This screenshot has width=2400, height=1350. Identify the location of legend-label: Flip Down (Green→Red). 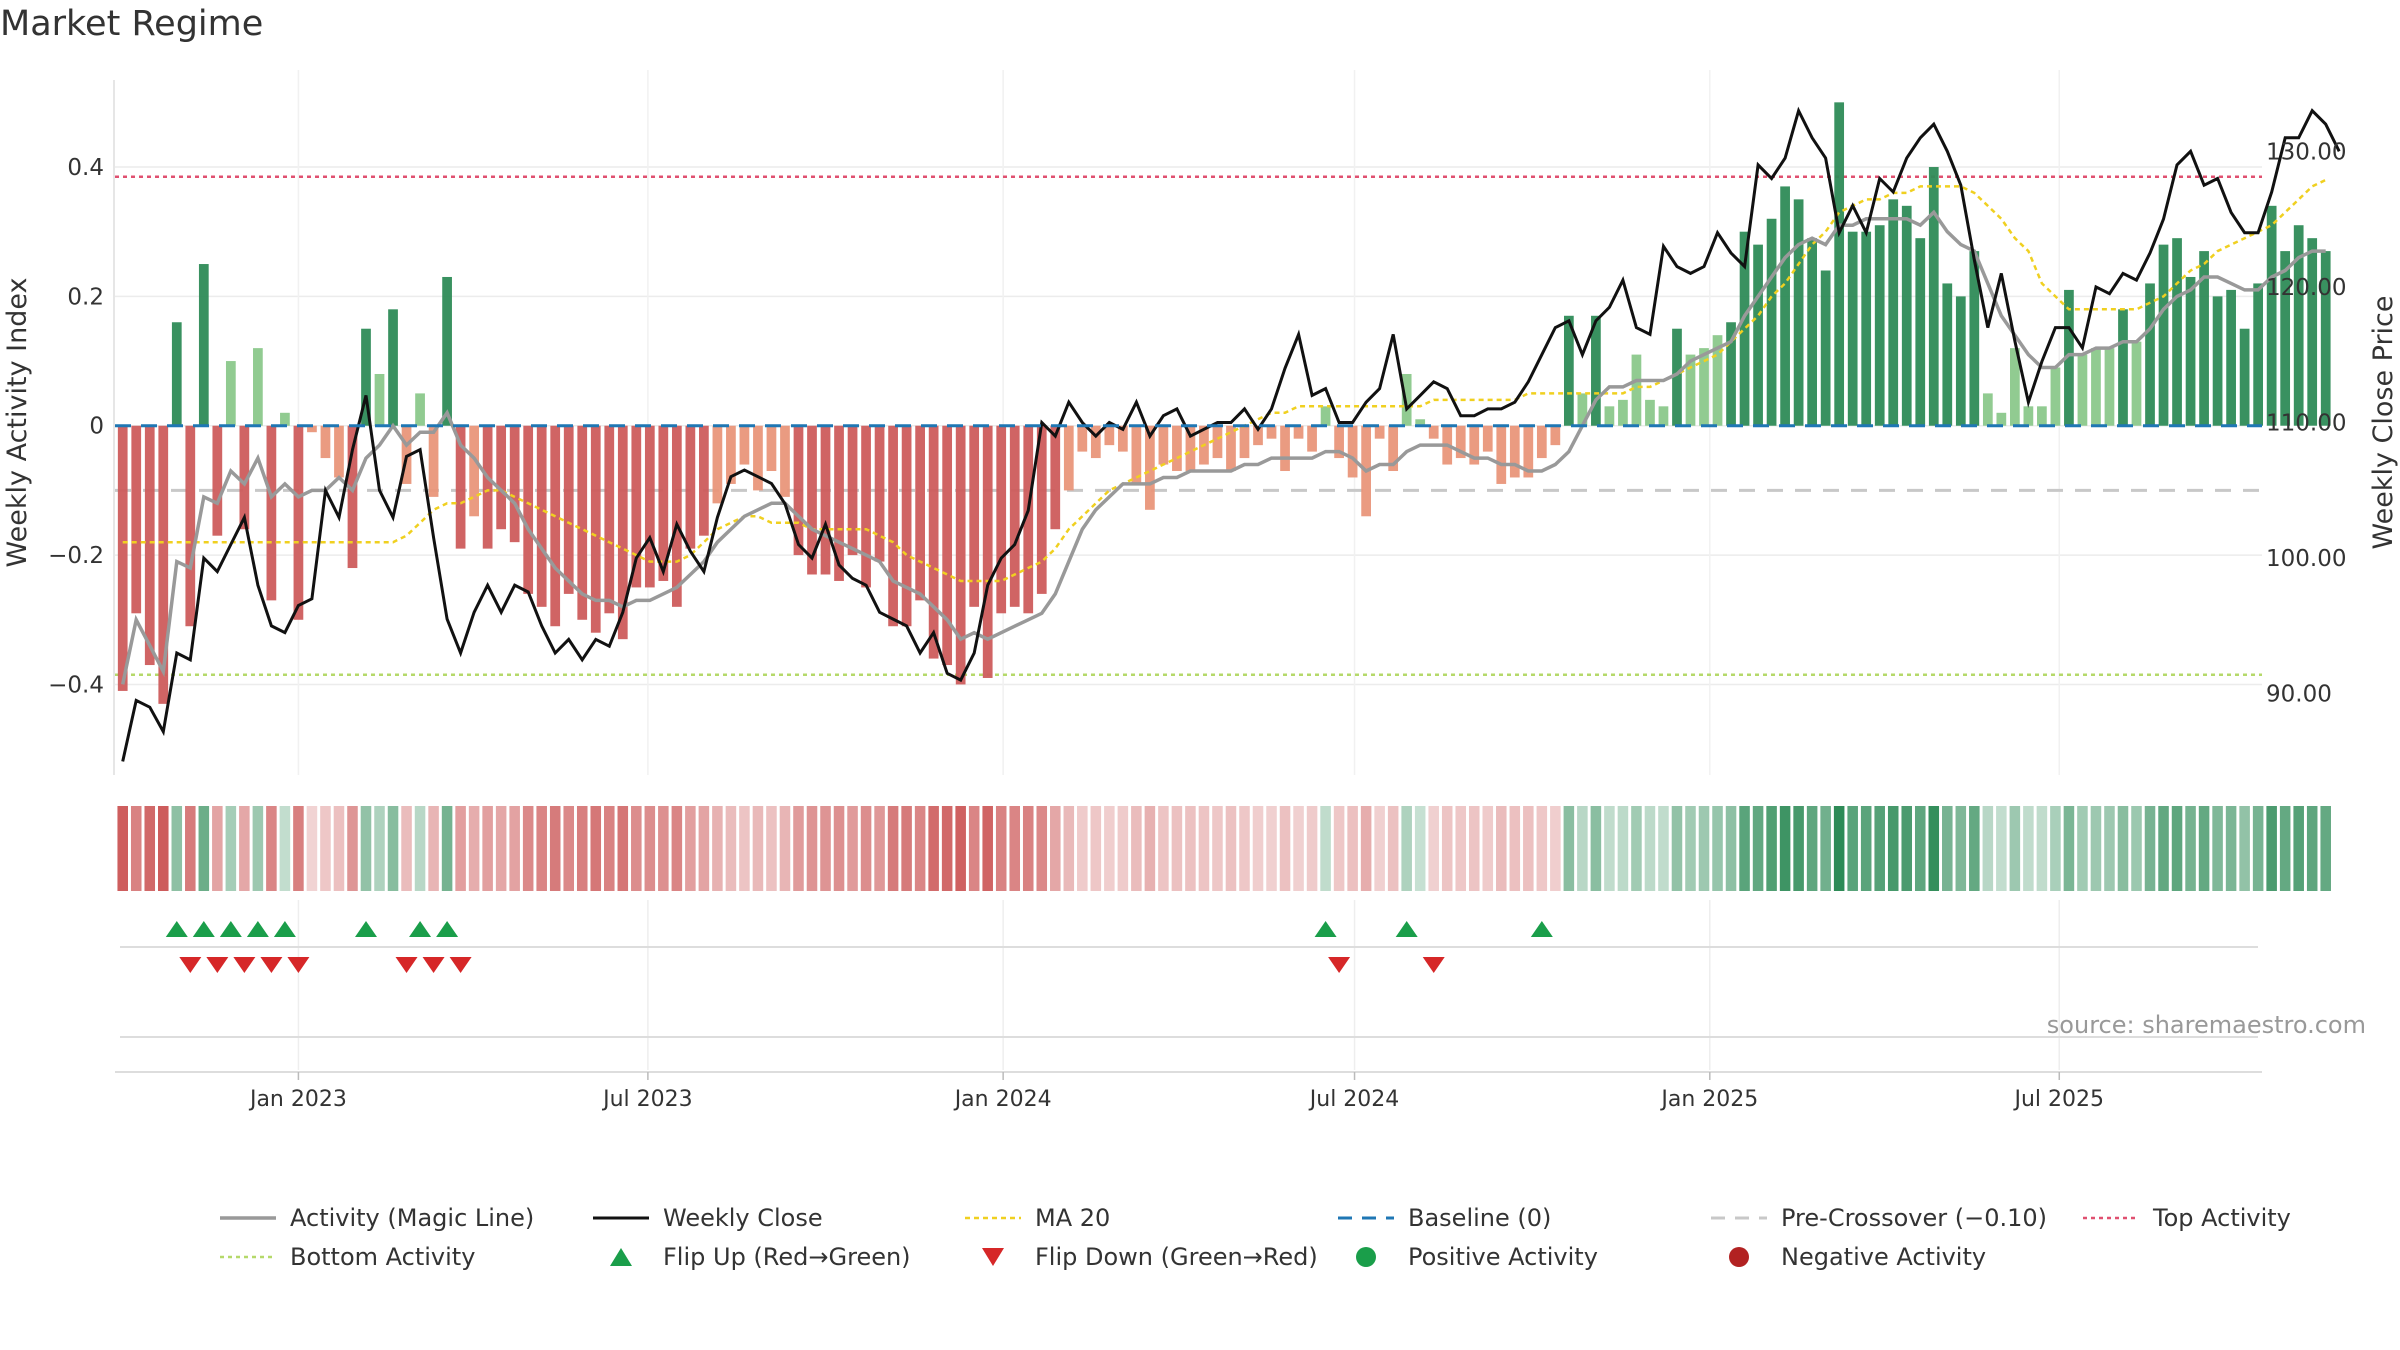
(1176, 1257).